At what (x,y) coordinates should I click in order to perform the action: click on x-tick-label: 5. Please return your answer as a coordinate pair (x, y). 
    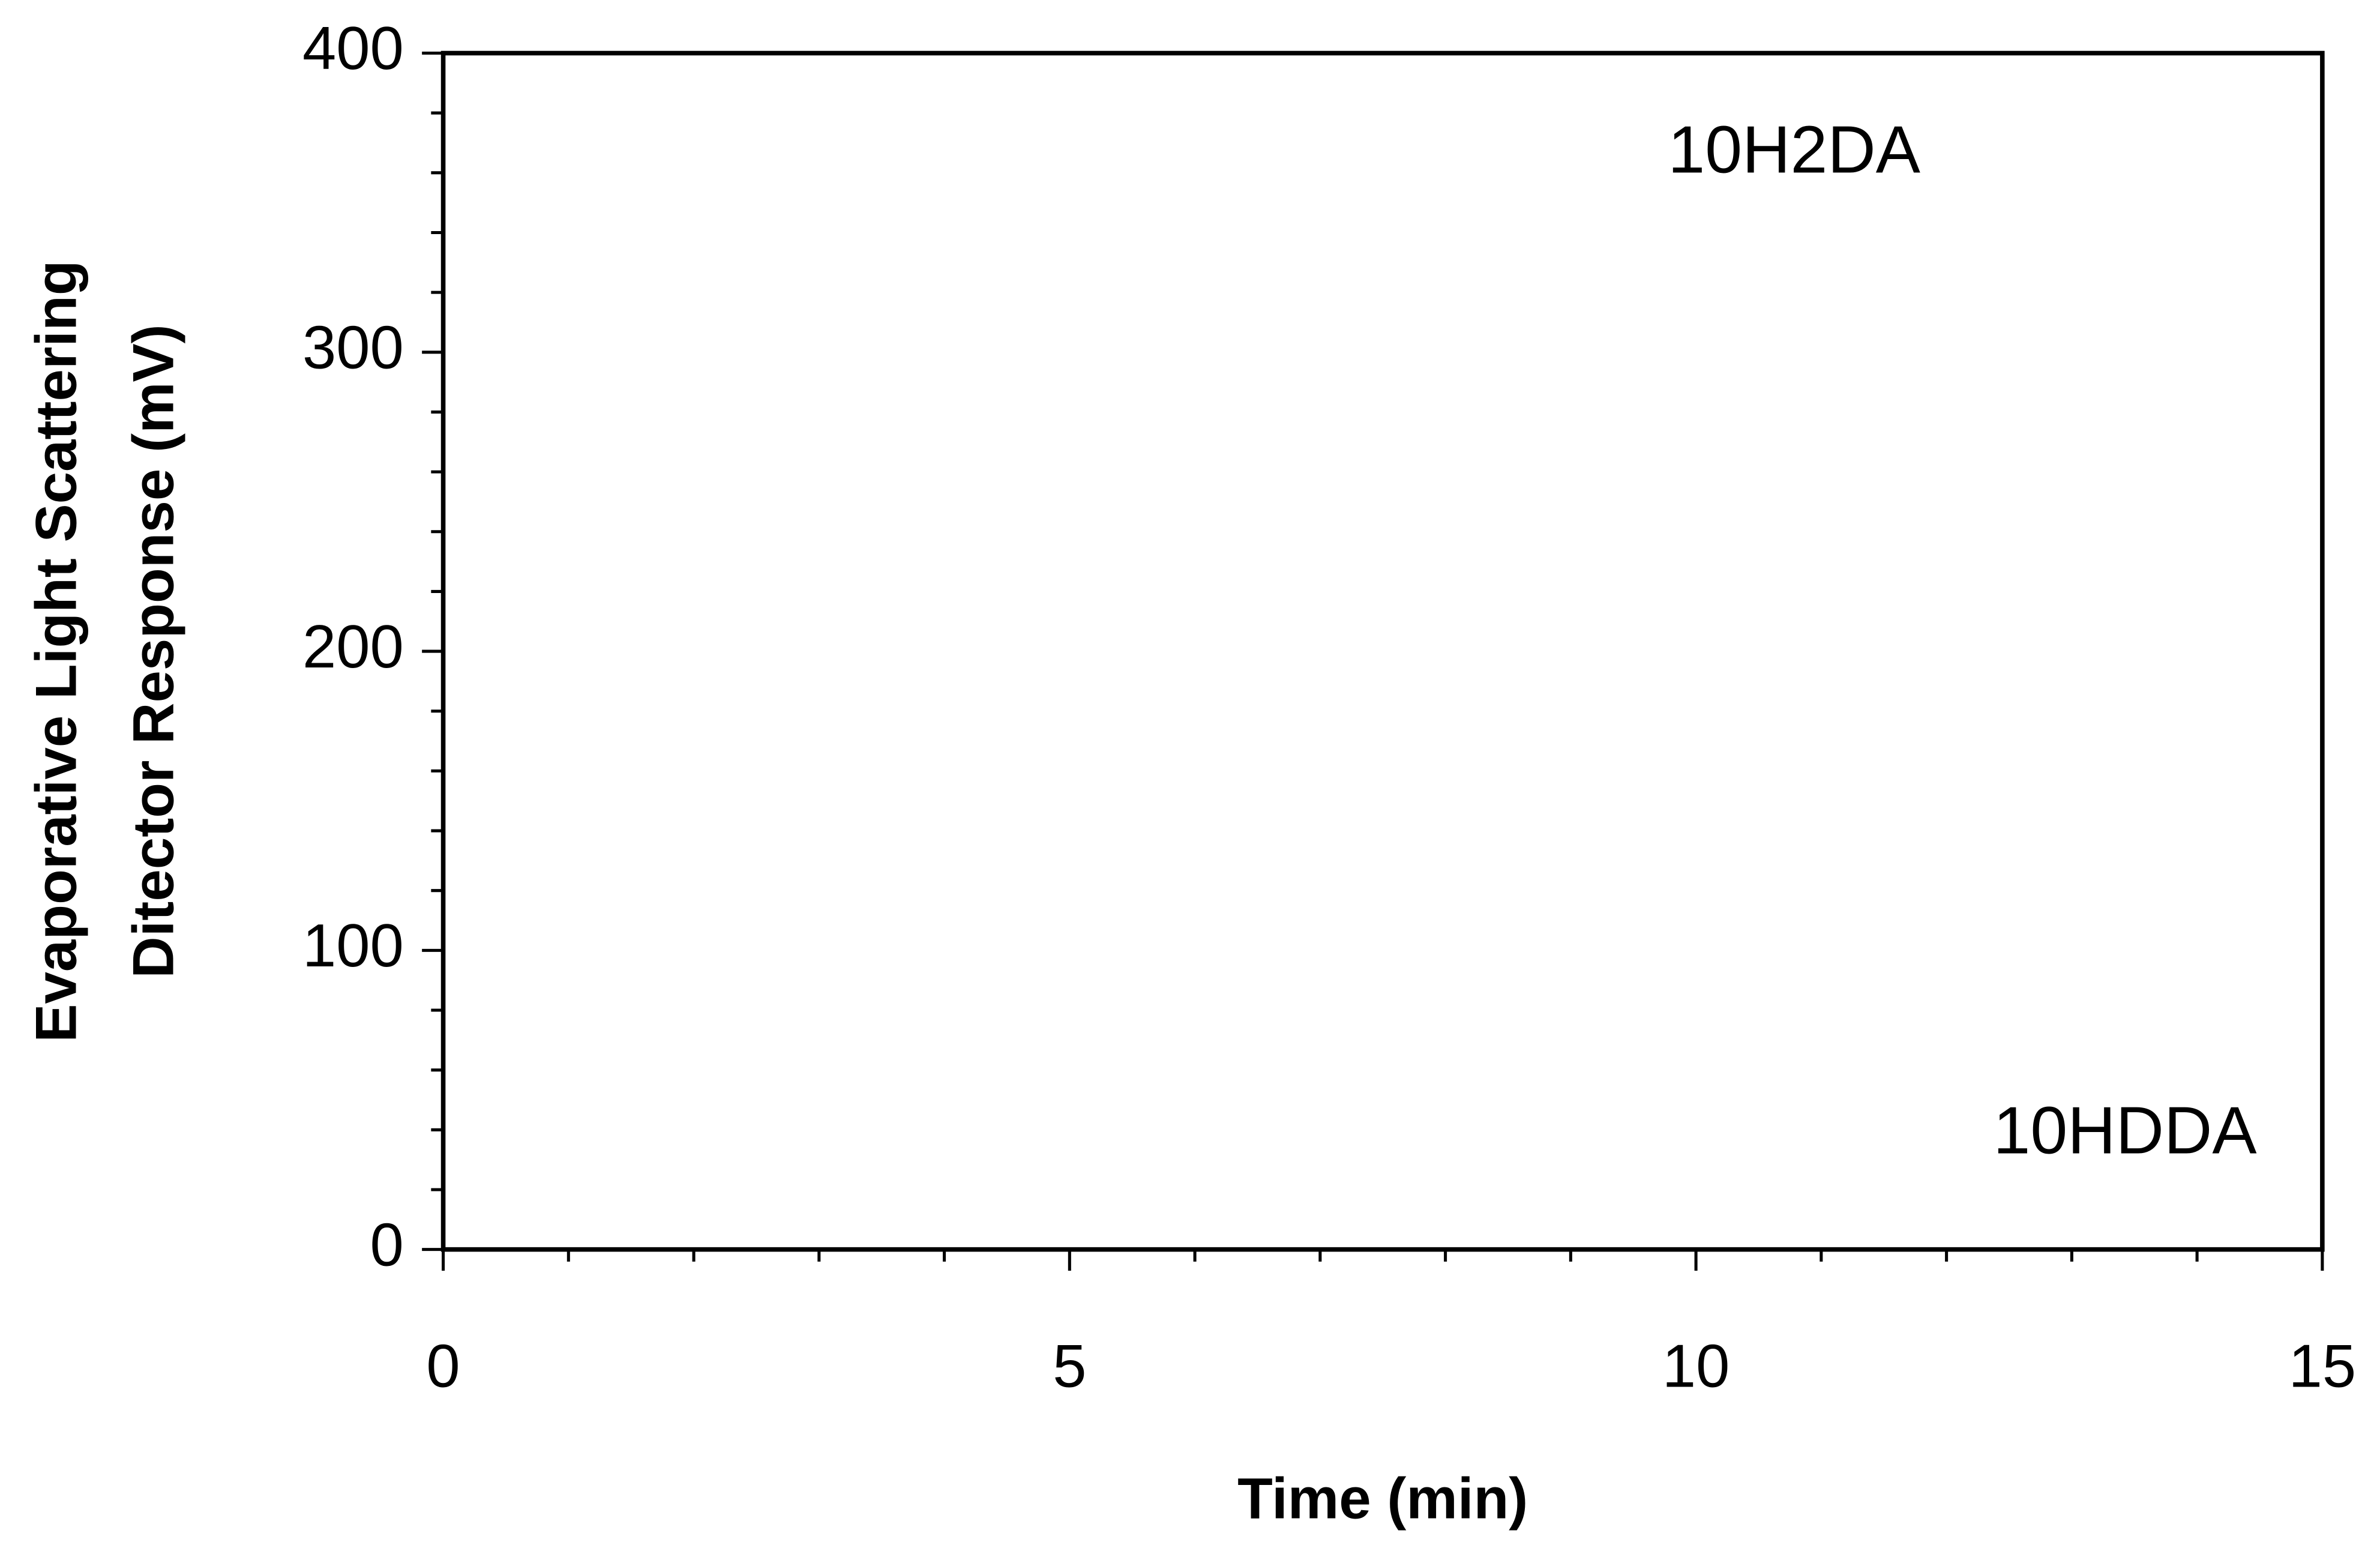
    Looking at the image, I should click on (1069, 1366).